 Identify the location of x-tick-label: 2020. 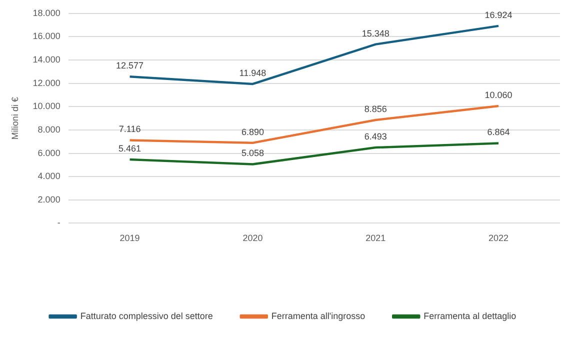
(252, 238).